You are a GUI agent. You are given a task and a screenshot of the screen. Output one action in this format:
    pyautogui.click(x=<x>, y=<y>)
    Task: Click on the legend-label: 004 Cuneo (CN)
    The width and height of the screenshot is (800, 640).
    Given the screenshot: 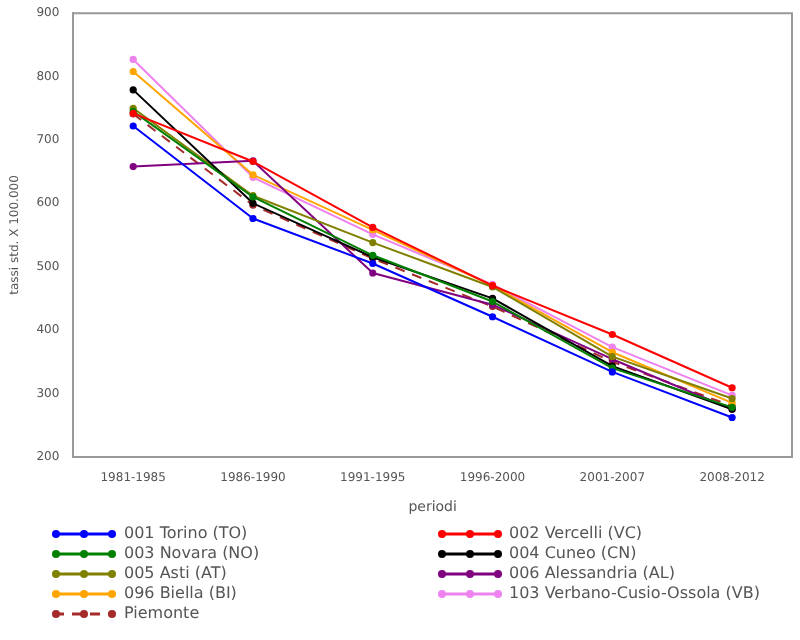 What is the action you would take?
    pyautogui.click(x=573, y=553)
    